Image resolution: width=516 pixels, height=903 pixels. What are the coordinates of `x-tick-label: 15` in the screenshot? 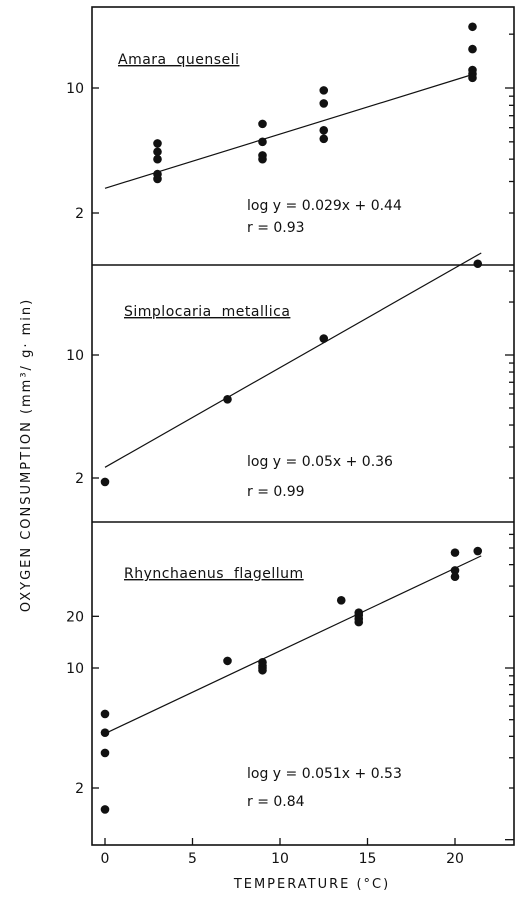 It's located at (368, 859).